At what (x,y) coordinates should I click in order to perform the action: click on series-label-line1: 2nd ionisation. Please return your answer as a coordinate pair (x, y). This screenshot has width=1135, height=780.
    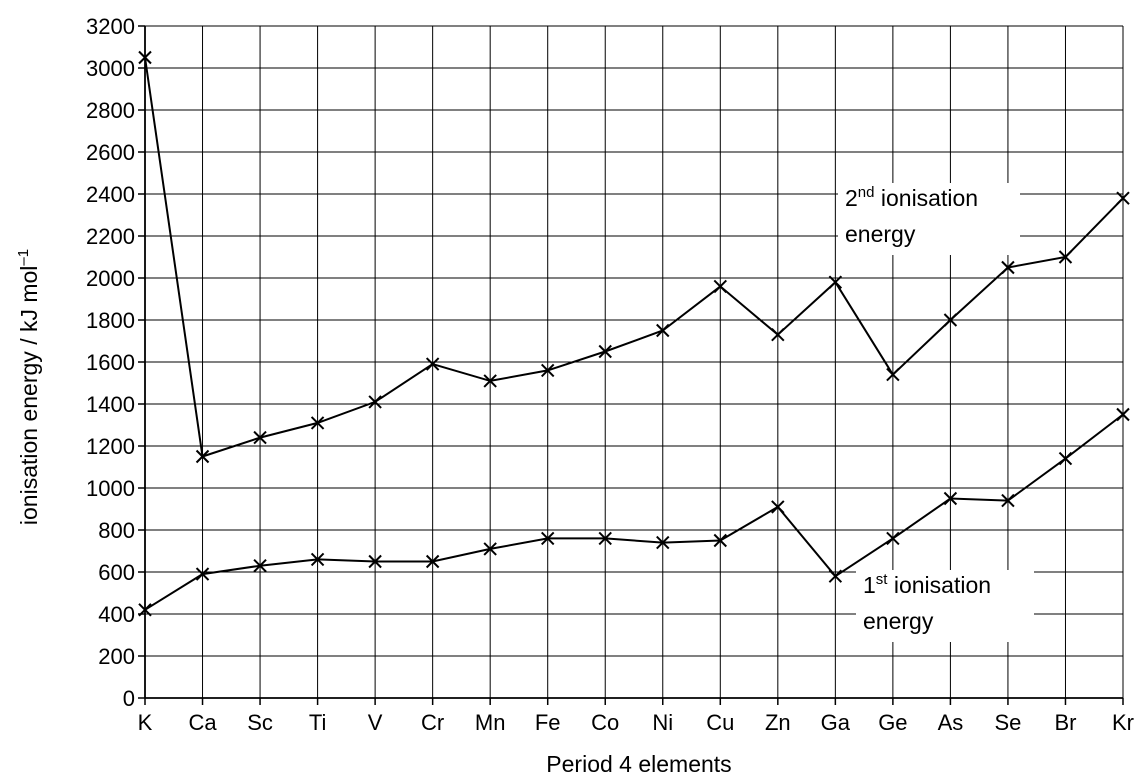
    Looking at the image, I should click on (911, 197).